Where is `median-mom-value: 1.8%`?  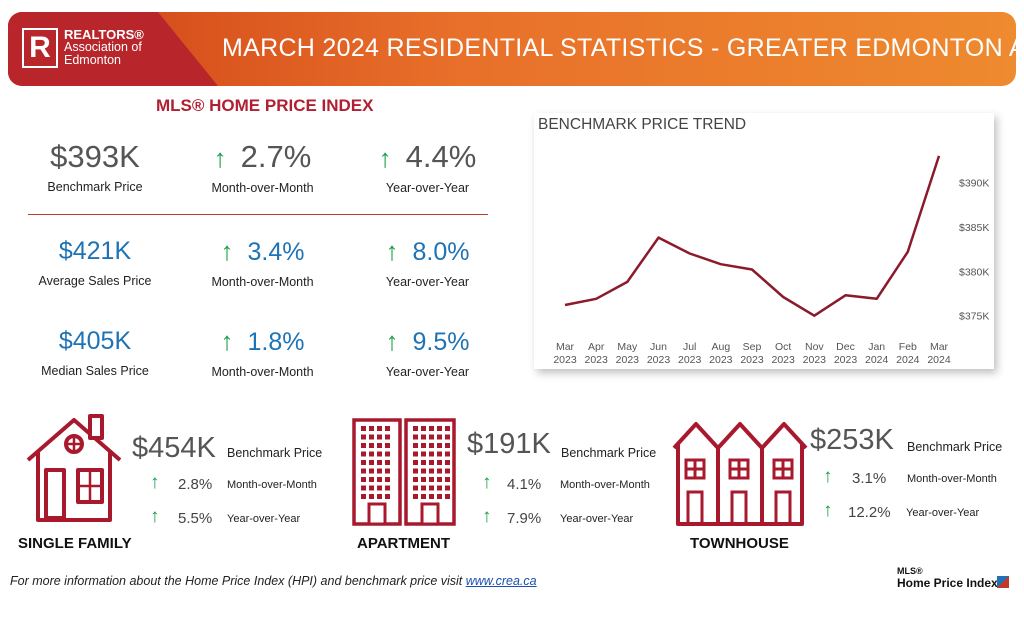
median-mom-value: 1.8% is located at coordinates (276, 342).